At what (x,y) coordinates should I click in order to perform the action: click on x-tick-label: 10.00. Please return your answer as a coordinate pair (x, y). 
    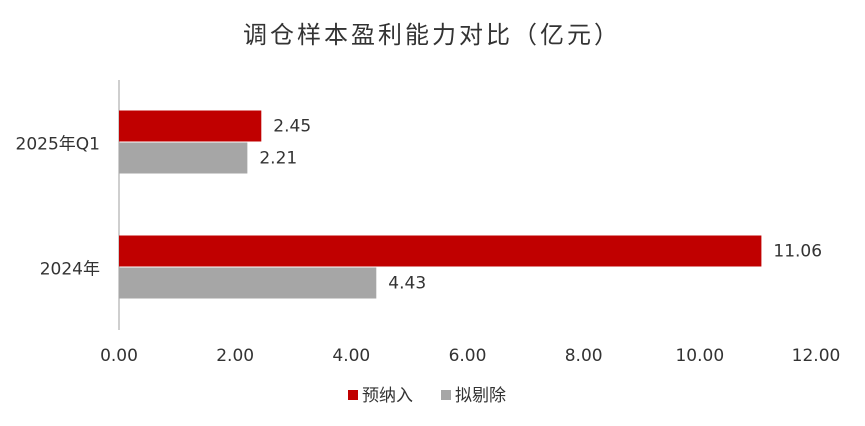
    Looking at the image, I should click on (699, 356).